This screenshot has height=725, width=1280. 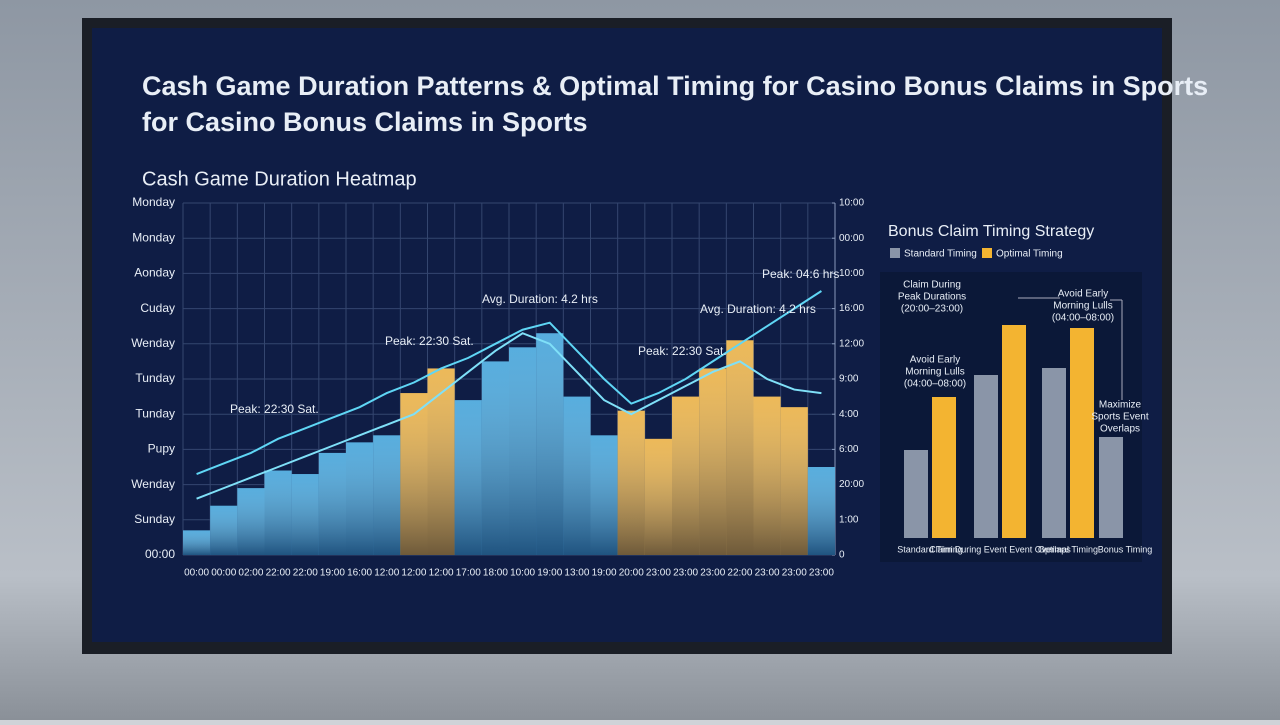 What do you see at coordinates (849, 449) in the screenshot?
I see `y2-tick-label: 6:00` at bounding box center [849, 449].